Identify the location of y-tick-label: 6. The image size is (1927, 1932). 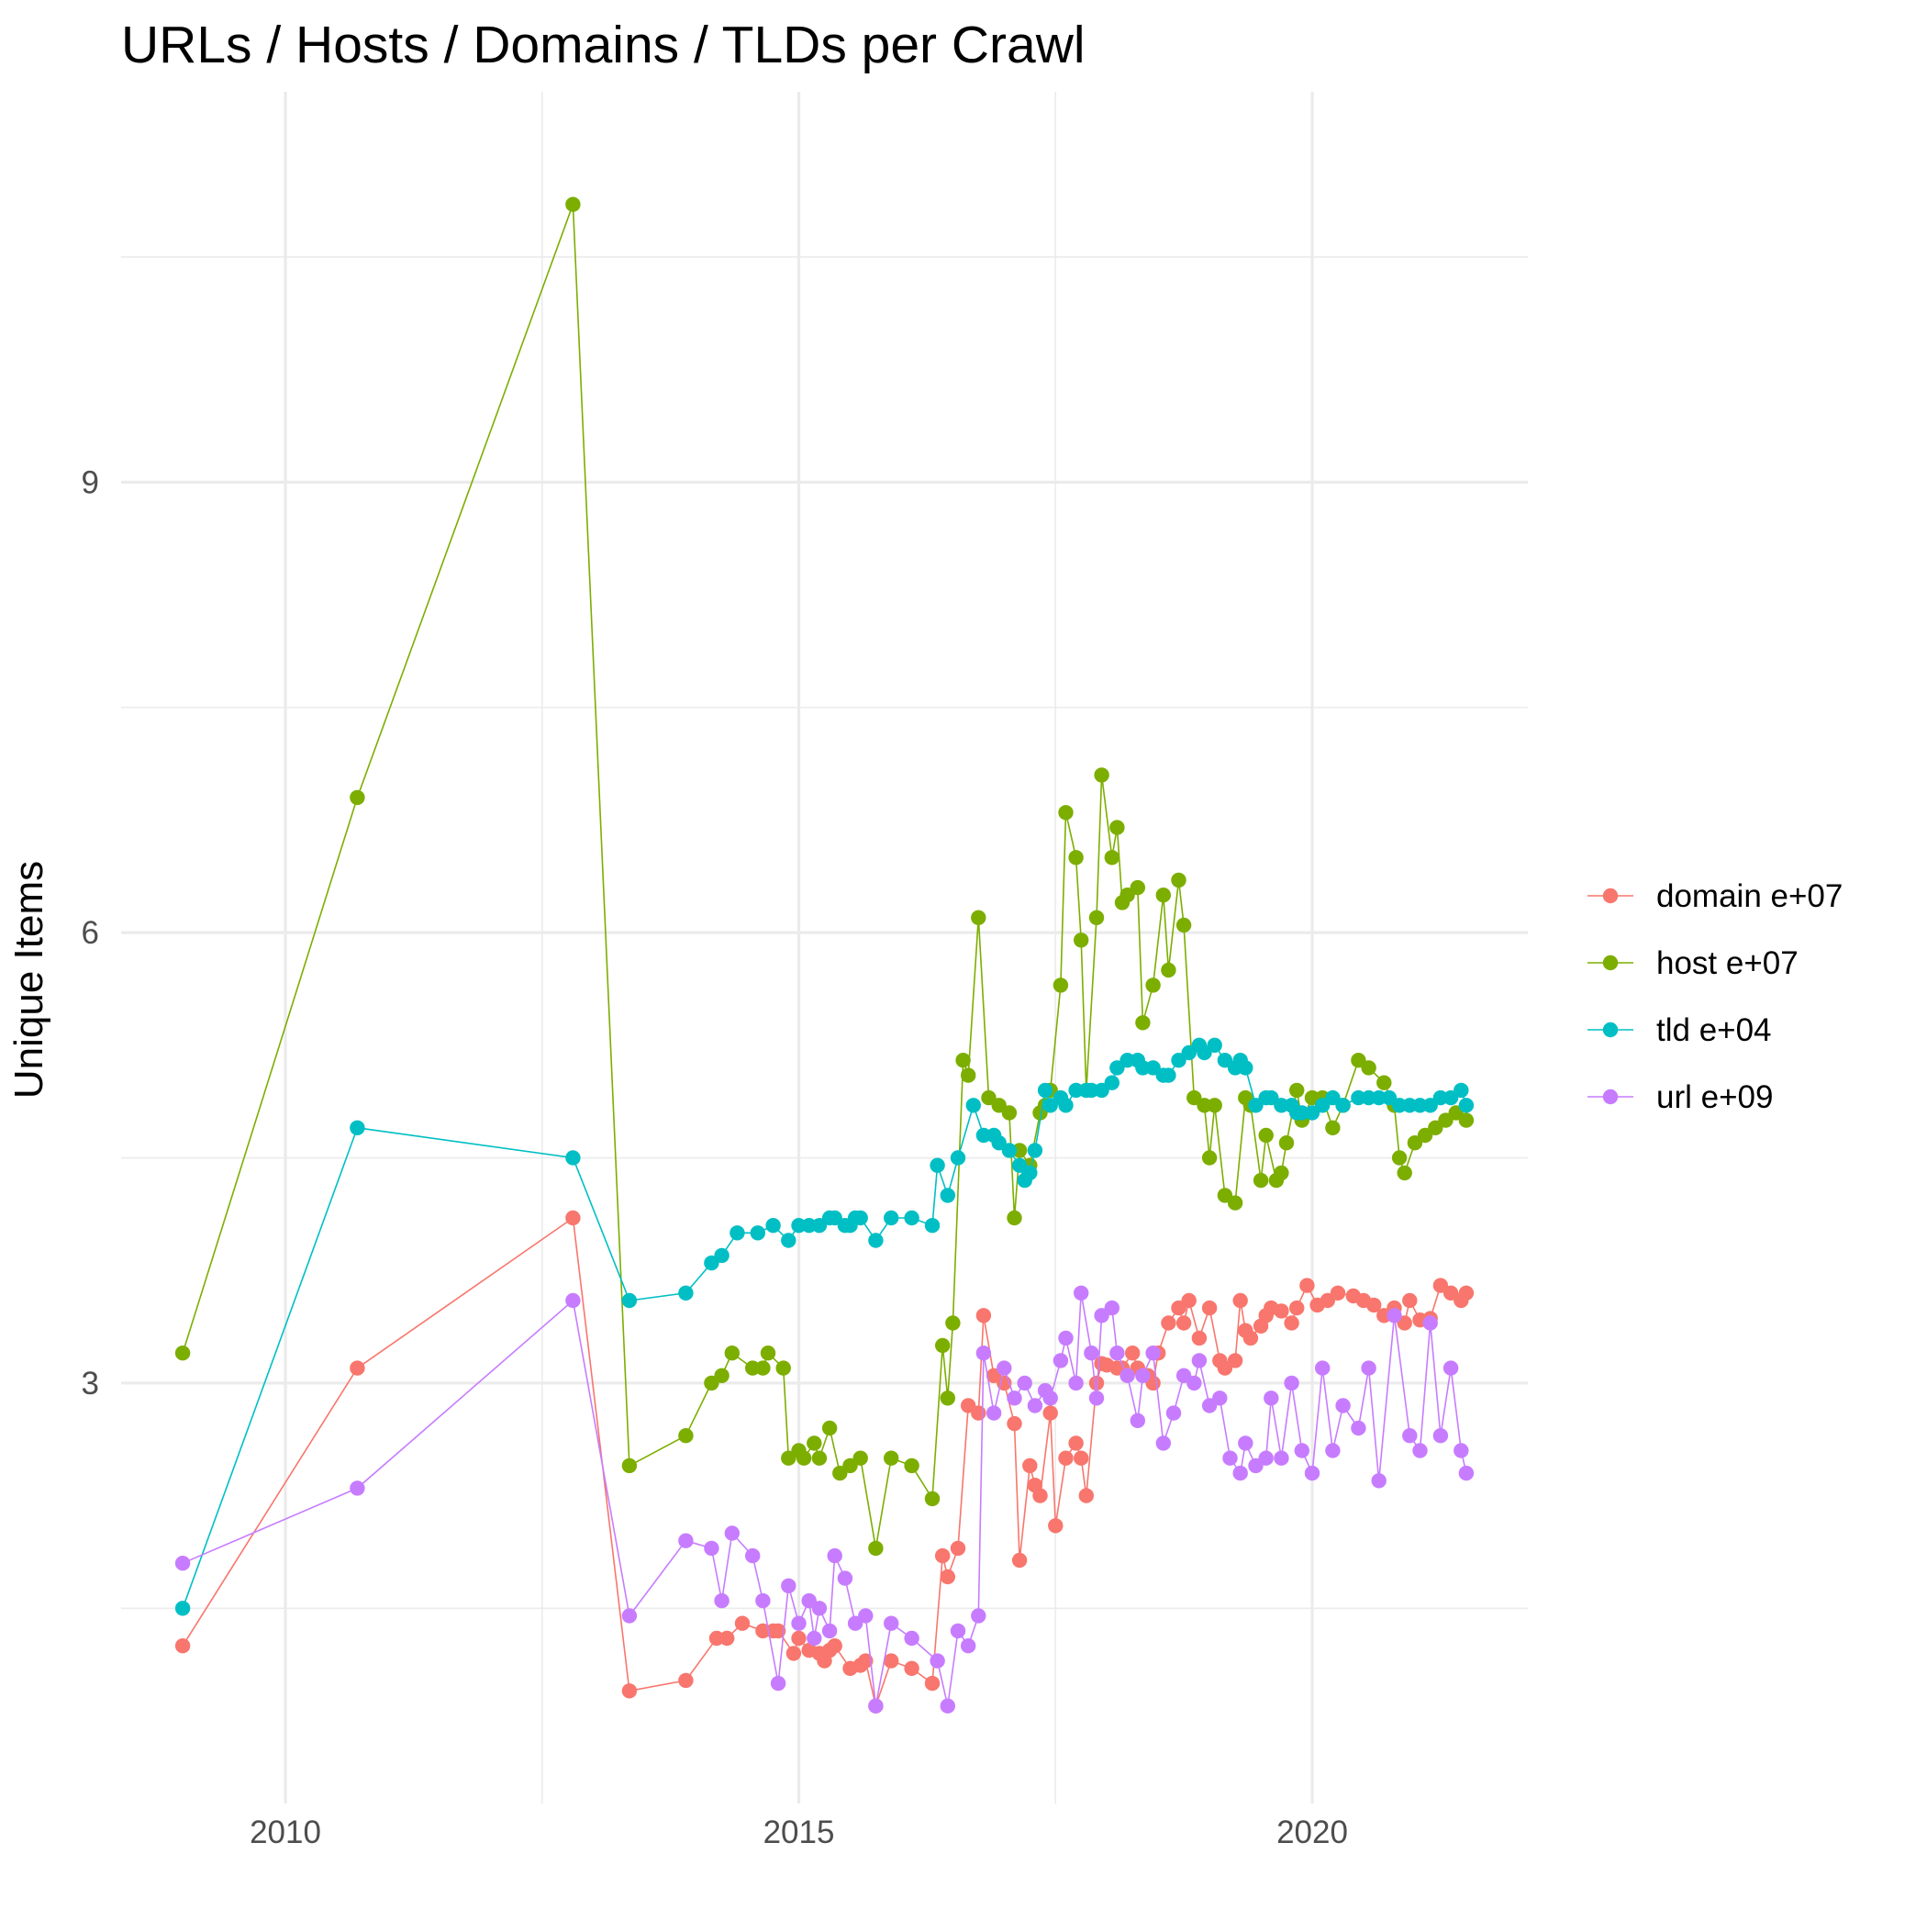
(90, 933).